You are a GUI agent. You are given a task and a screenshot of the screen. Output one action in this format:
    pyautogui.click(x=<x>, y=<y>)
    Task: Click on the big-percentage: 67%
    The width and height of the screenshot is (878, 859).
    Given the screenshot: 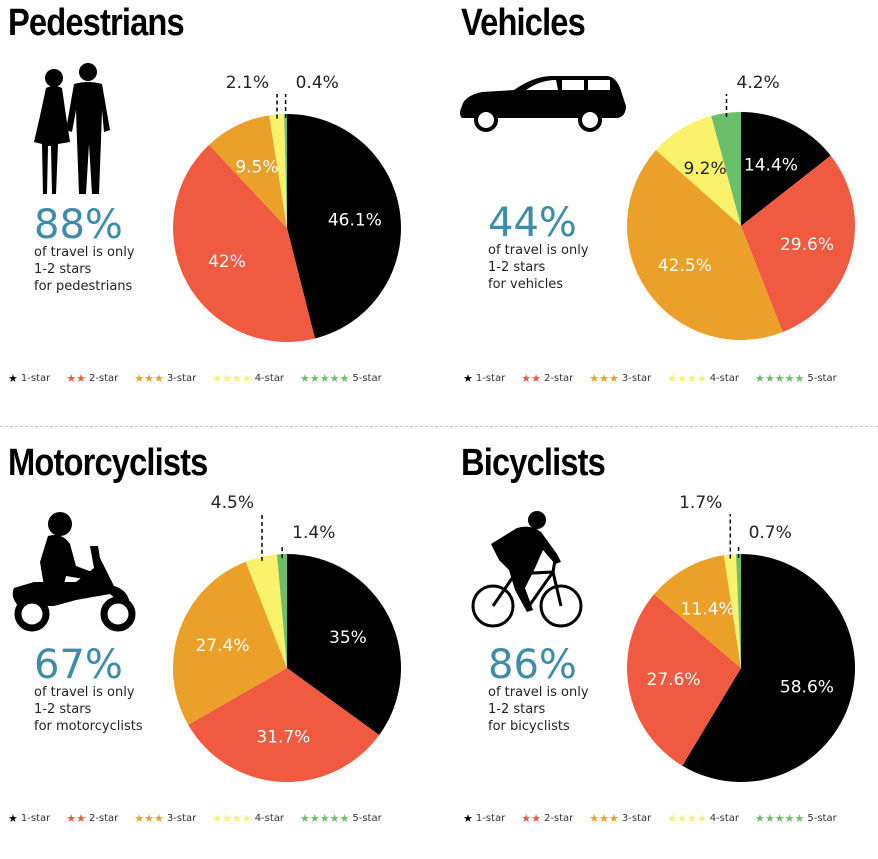 What is the action you would take?
    pyautogui.click(x=78, y=665)
    